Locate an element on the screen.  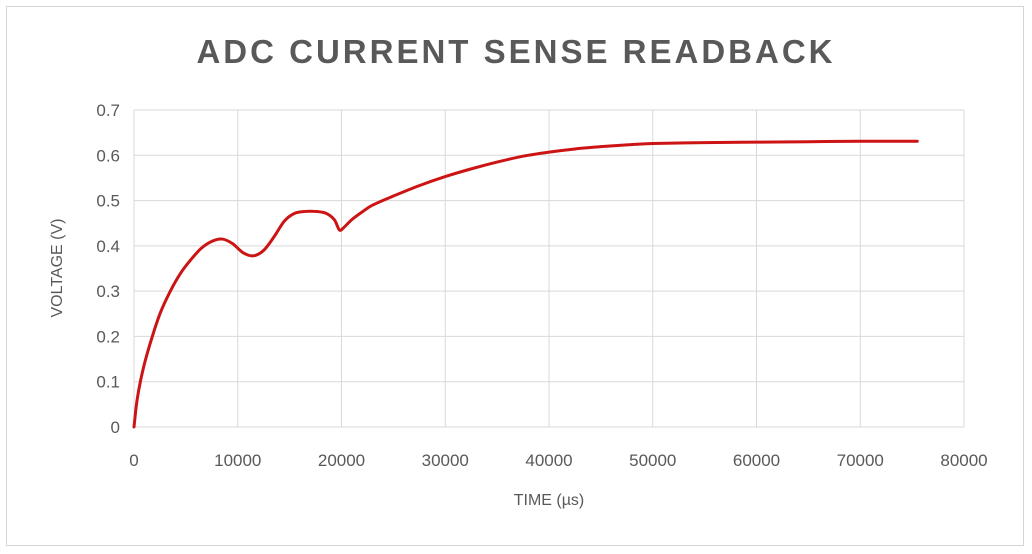
x-tick-label: 70000 is located at coordinates (860, 460).